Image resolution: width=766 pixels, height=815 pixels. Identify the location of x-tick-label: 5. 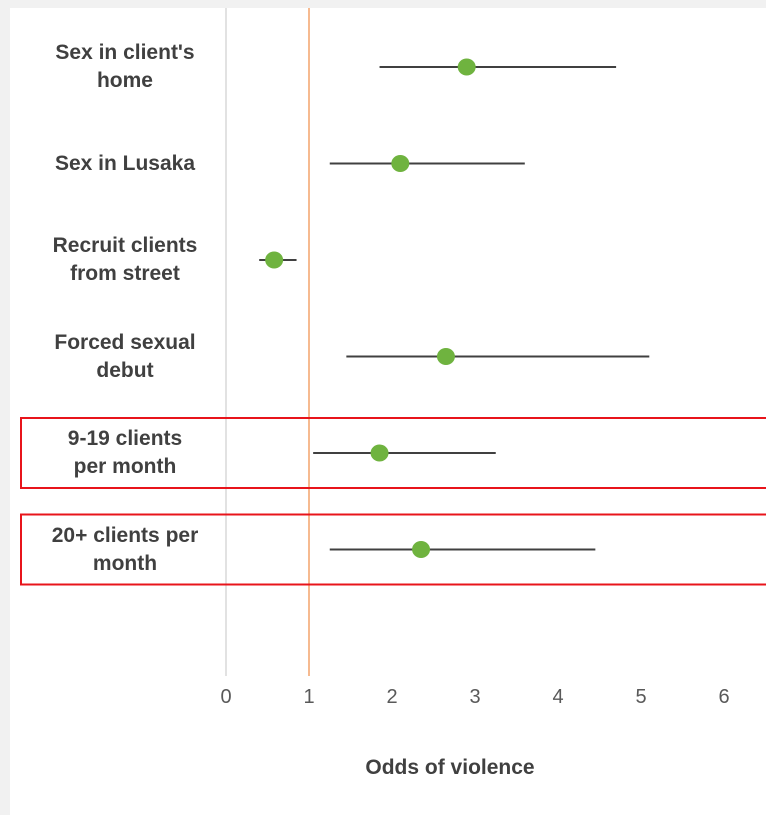
(641, 697).